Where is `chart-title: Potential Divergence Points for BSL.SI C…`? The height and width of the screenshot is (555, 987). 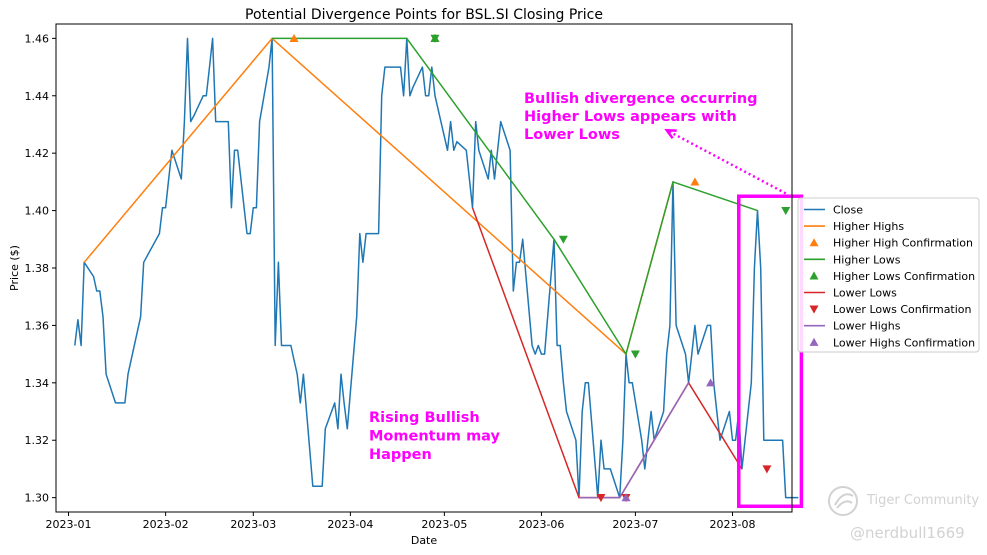
chart-title: Potential Divergence Points for BSL.SI C… is located at coordinates (424, 15).